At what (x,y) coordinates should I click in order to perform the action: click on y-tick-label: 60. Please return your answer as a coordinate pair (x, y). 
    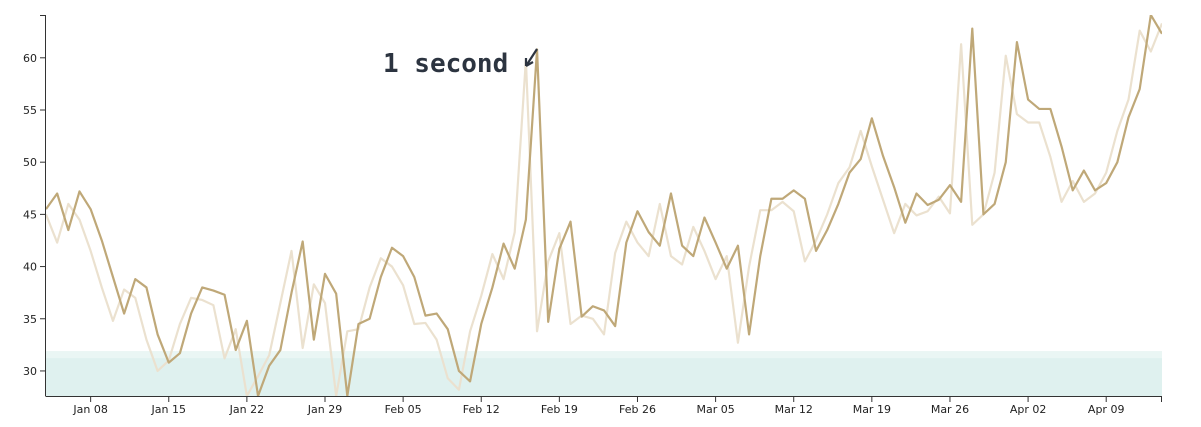
    Looking at the image, I should click on (30, 58).